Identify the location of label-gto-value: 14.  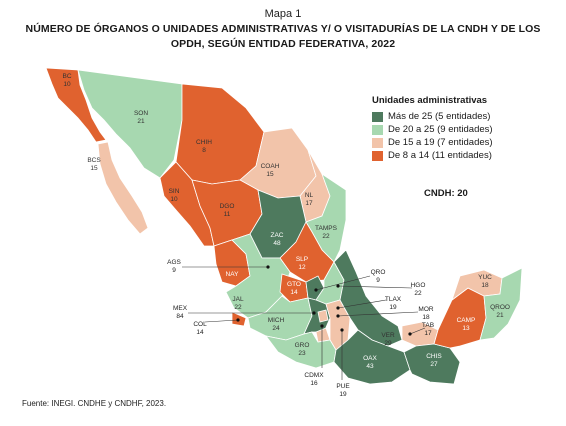
(294, 292).